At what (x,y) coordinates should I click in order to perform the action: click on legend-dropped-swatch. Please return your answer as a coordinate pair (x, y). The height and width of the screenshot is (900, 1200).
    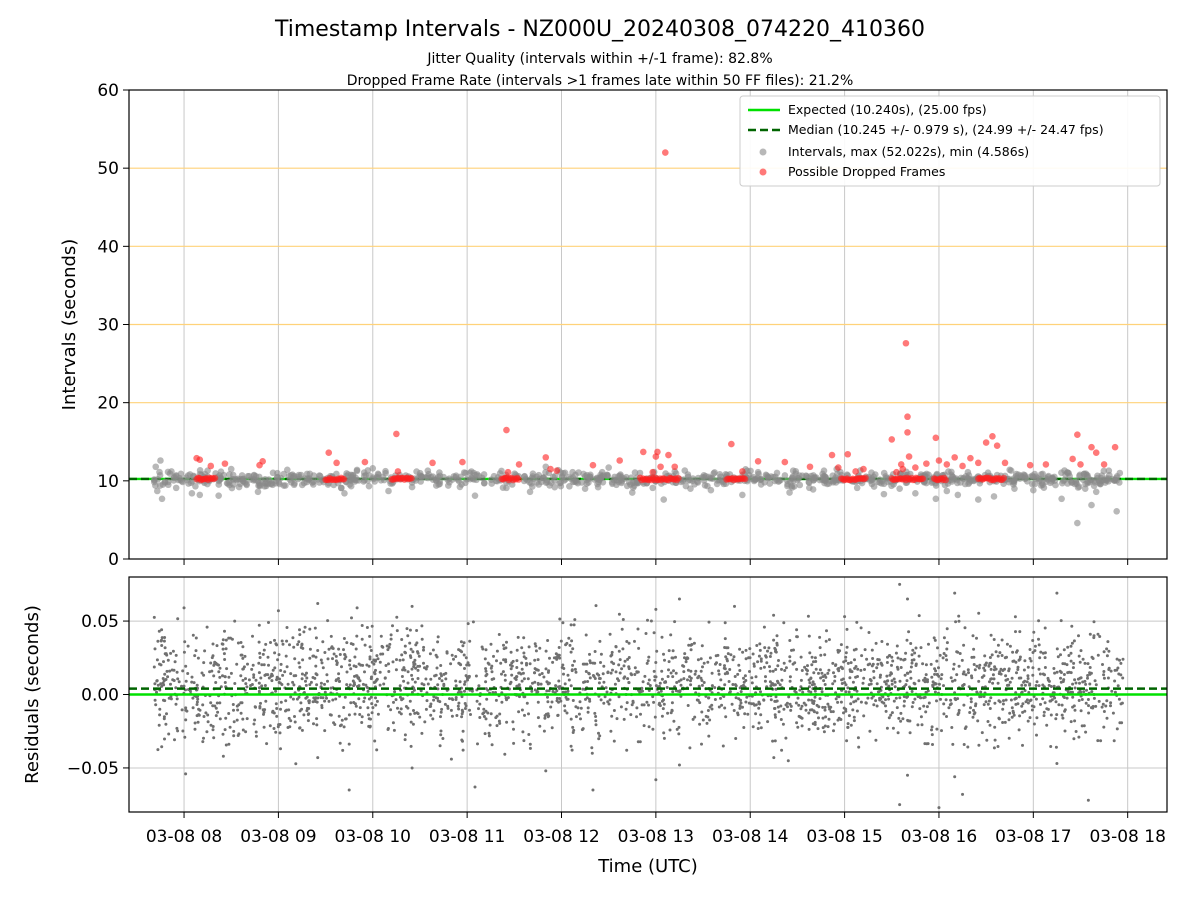
    Looking at the image, I should click on (763, 172).